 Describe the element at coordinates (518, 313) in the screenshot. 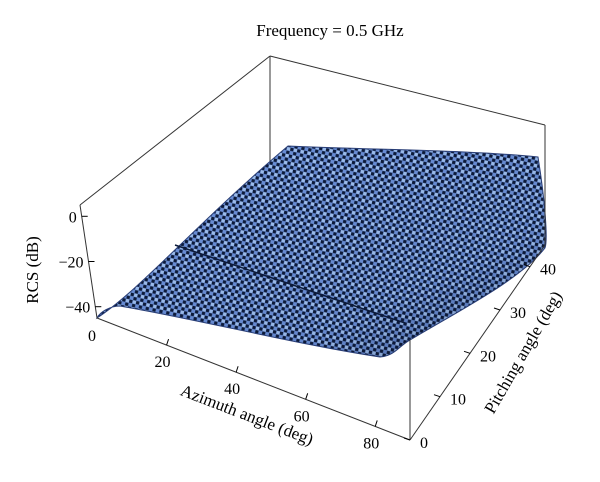

I see `y-tick-label: 30` at that location.